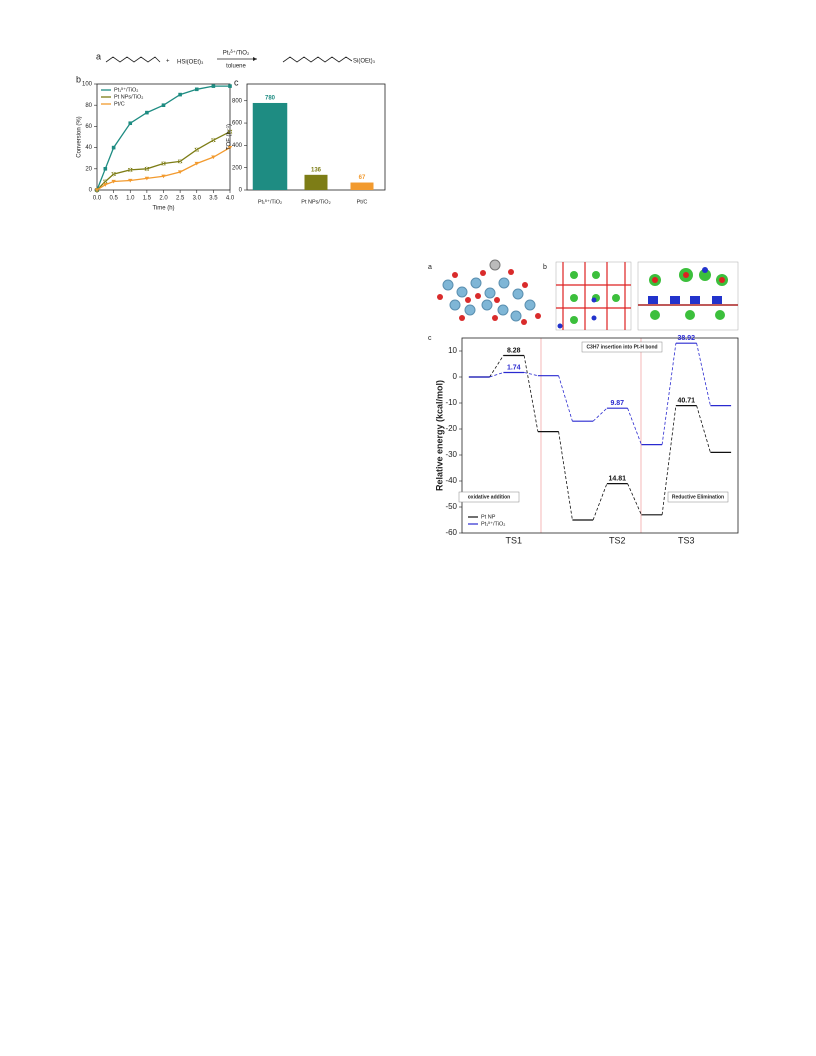 This screenshot has width=816, height=1056. Describe the element at coordinates (237, 124) in the screenshot. I see `y-tick-label: 600` at that location.